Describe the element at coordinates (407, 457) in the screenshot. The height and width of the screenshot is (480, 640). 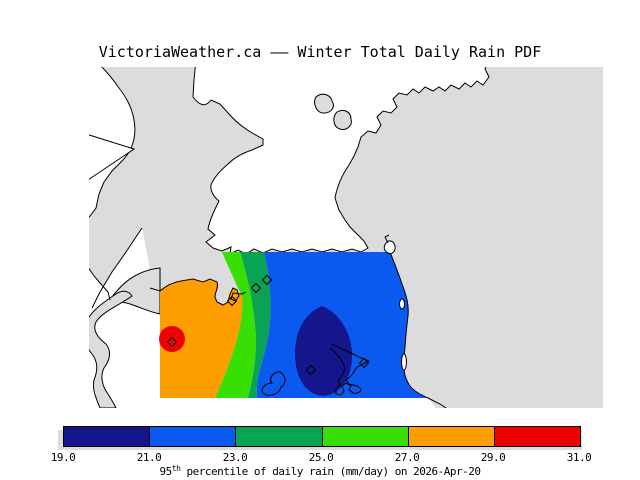
I see `colorbar-tick-label: 27.0` at that location.